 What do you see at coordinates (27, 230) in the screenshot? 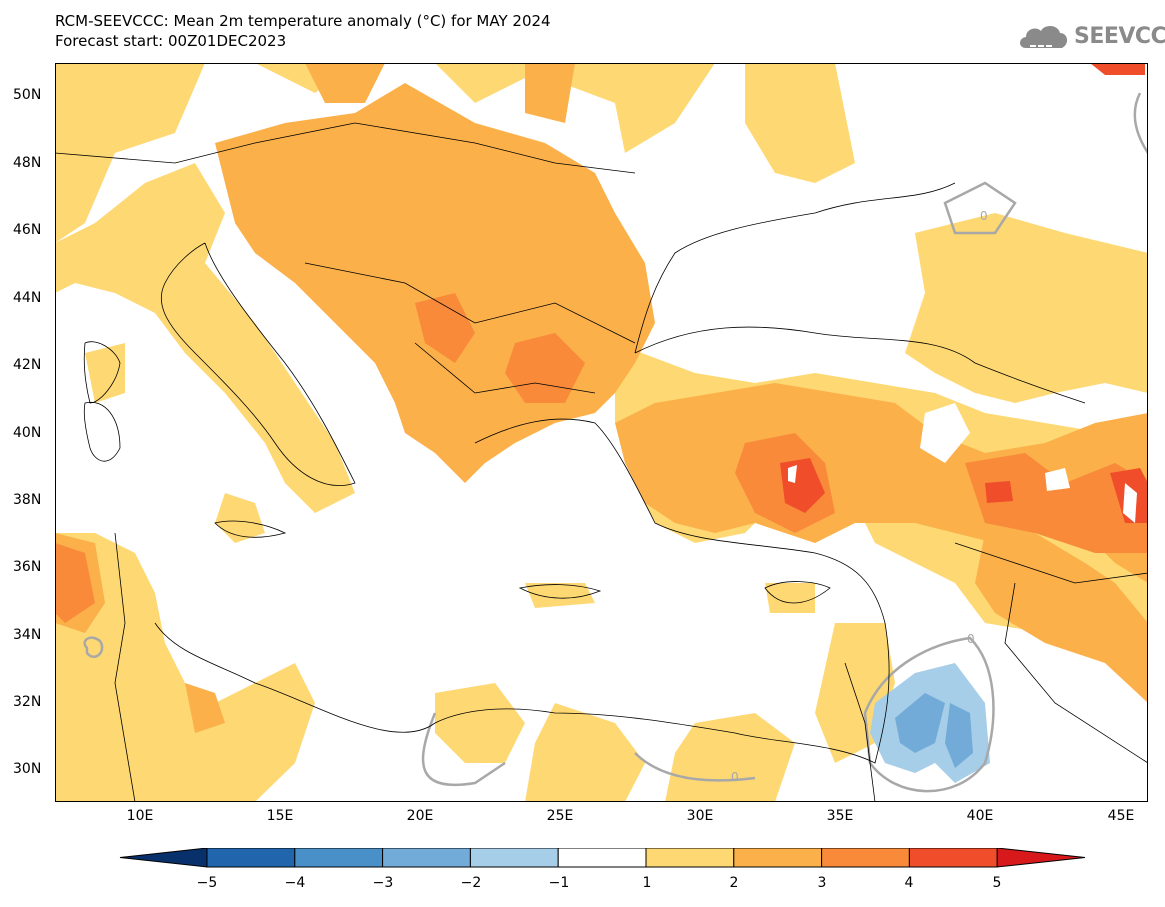
I see `lat-tick-label: 46N` at bounding box center [27, 230].